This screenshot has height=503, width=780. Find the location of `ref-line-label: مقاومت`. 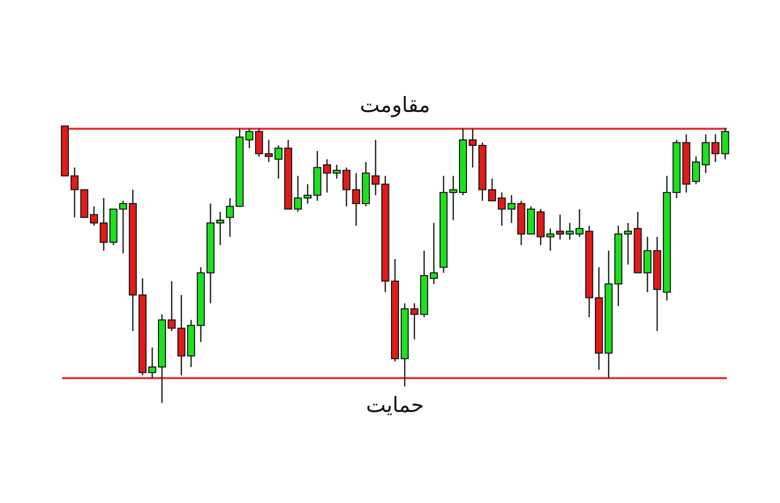

ref-line-label: مقاومت is located at coordinates (395, 105).